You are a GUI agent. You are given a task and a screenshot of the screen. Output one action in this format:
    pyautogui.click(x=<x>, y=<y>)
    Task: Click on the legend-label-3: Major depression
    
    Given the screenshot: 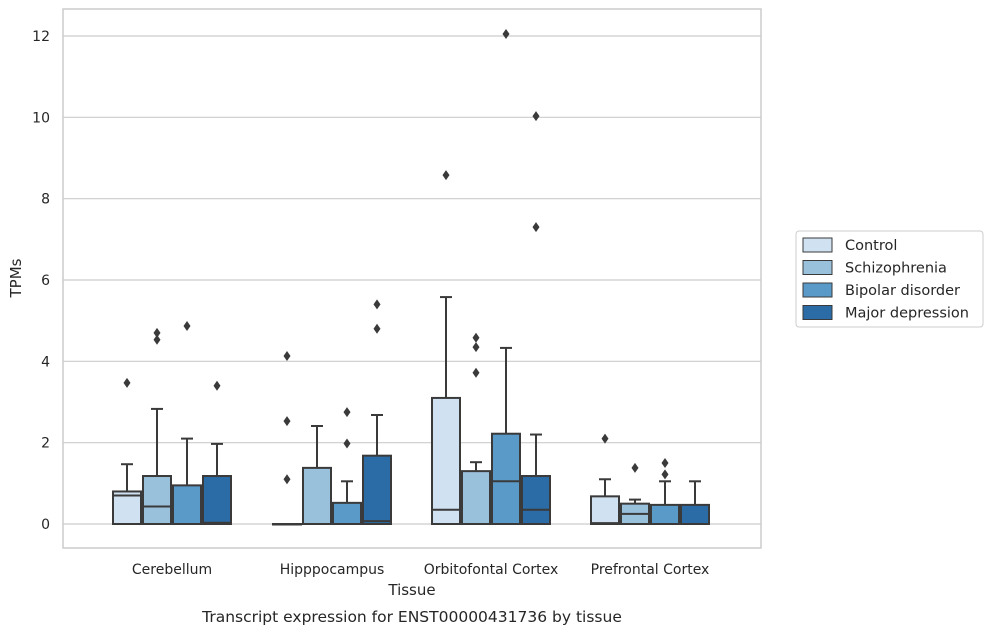 What is the action you would take?
    pyautogui.click(x=907, y=314)
    